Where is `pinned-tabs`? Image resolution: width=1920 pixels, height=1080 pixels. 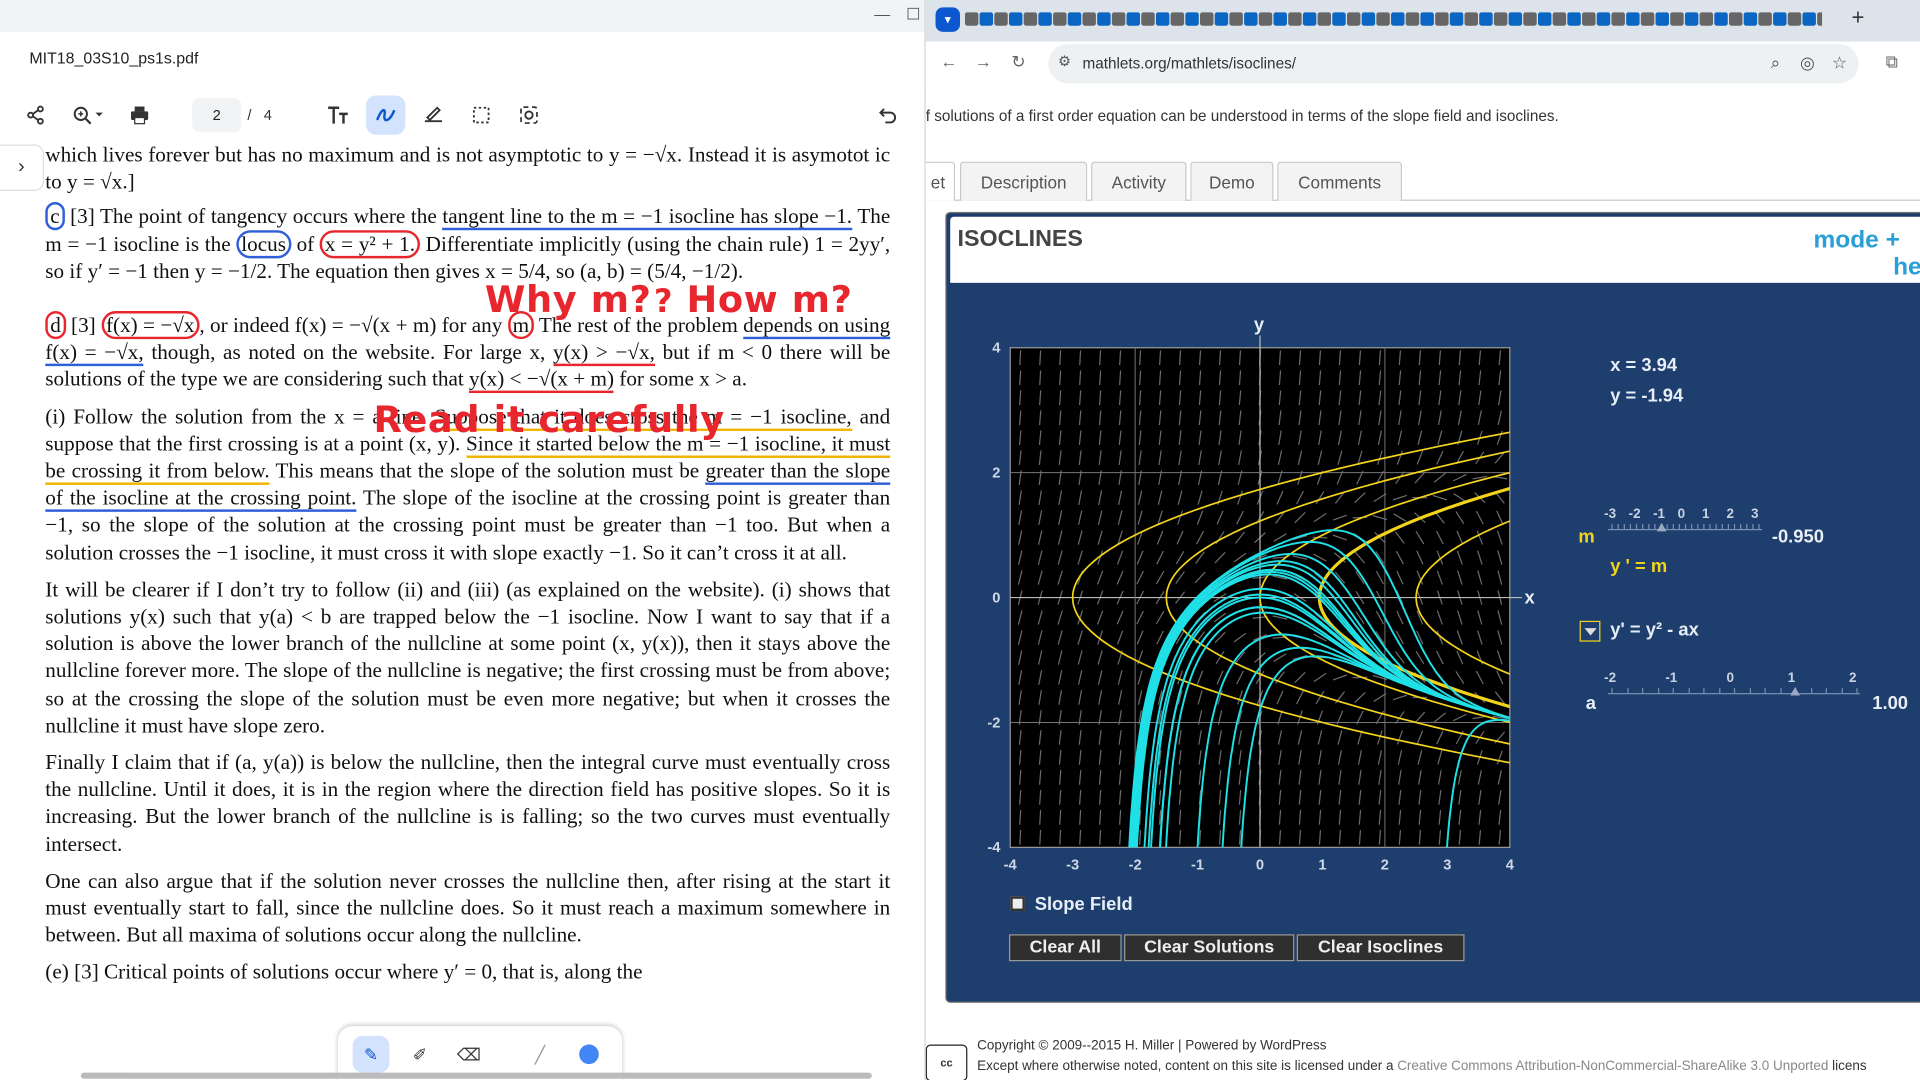 pinned-tabs is located at coordinates (1393, 19).